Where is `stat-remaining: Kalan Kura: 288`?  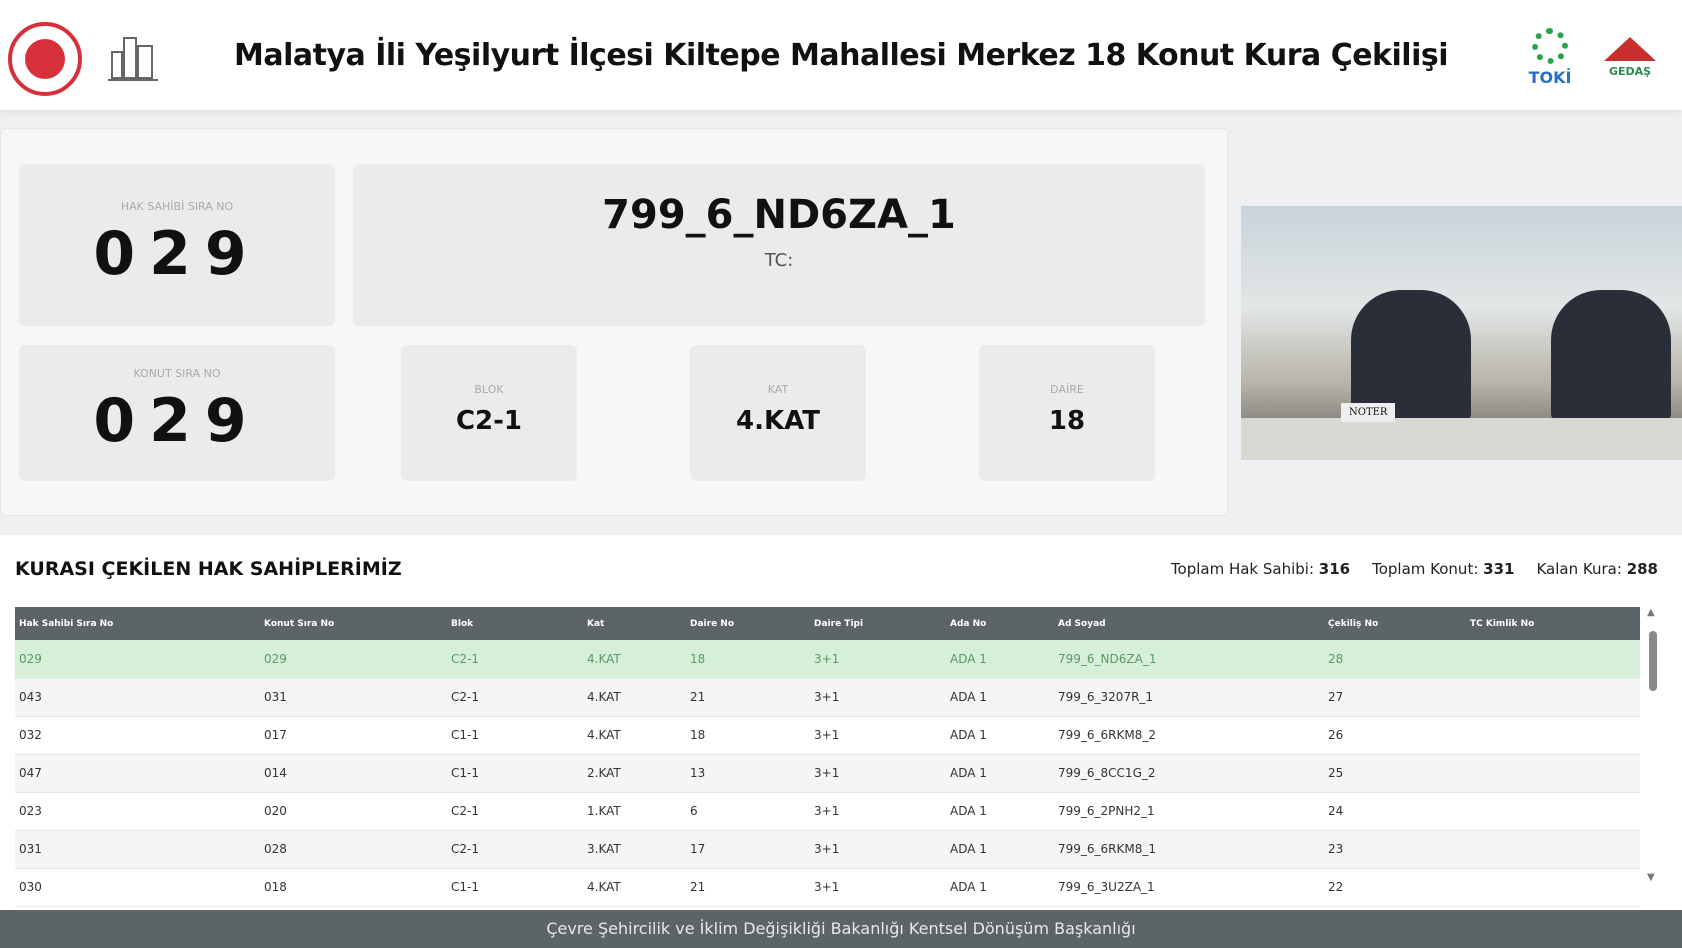
stat-remaining: Kalan Kura: 288 is located at coordinates (1597, 569).